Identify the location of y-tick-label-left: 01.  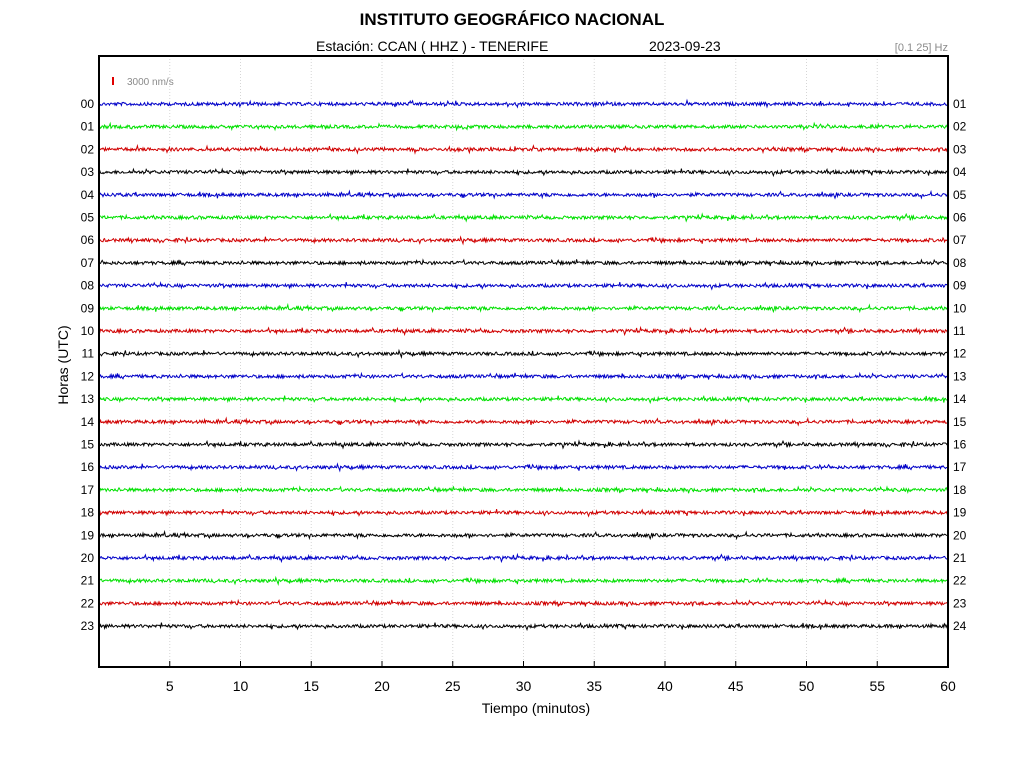
(88, 127).